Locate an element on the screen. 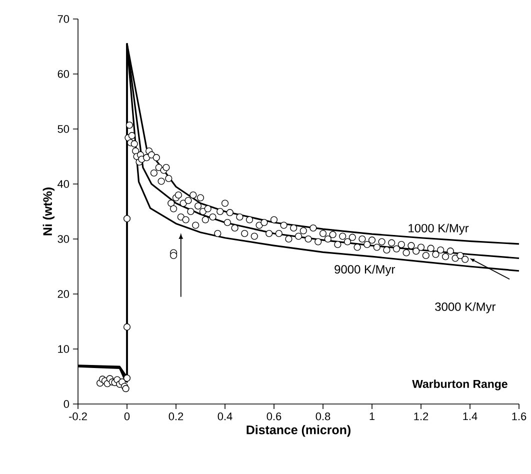  x-tick-label: 0.2 is located at coordinates (176, 416).